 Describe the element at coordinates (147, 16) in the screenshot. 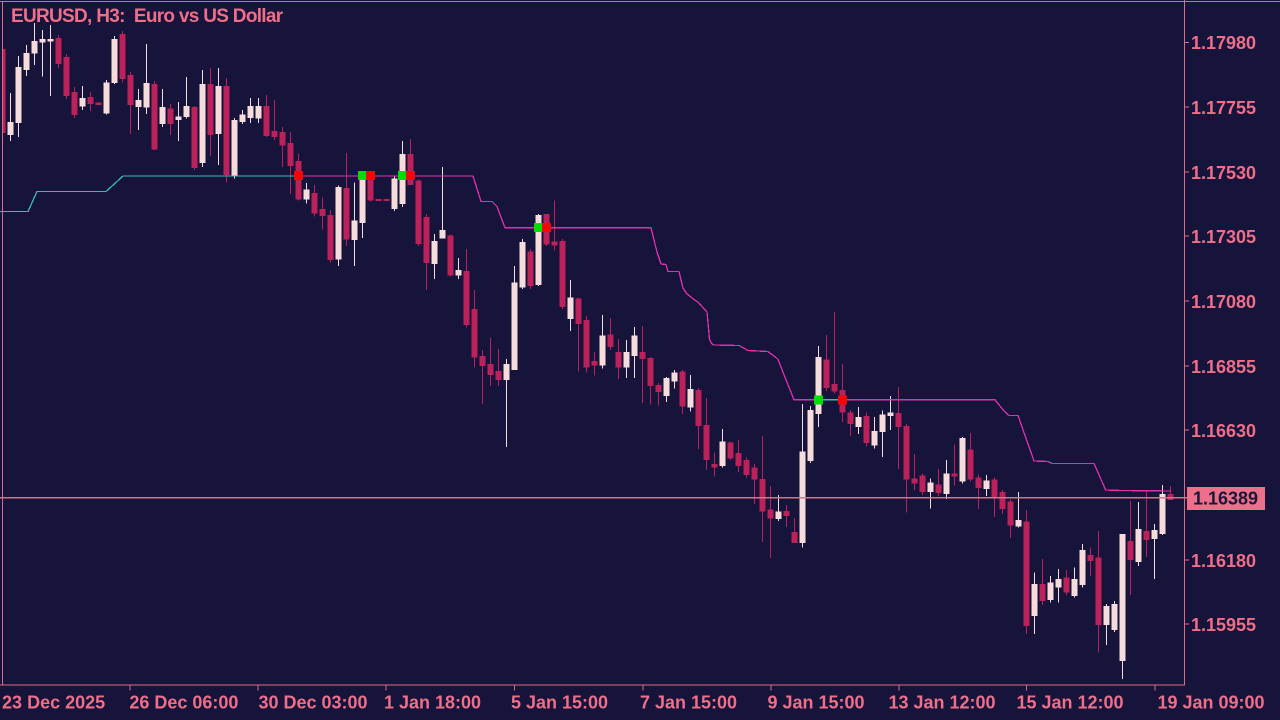

I see `svg-text: EURUSD, H3: Euro vs US Dollar` at that location.